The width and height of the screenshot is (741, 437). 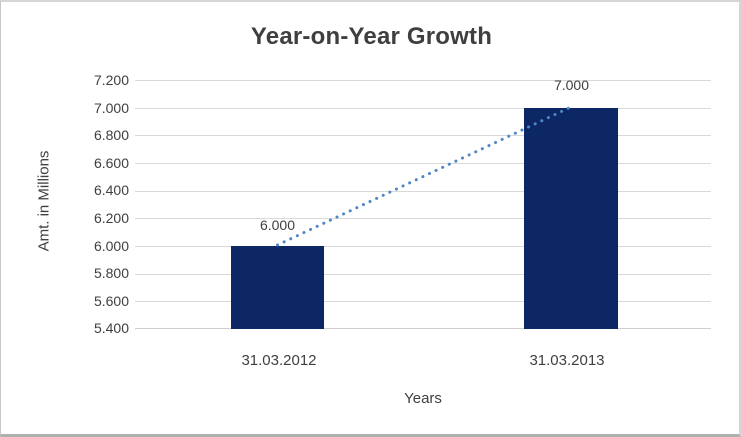 I want to click on data-label-2012: 6.000, so click(x=277, y=225).